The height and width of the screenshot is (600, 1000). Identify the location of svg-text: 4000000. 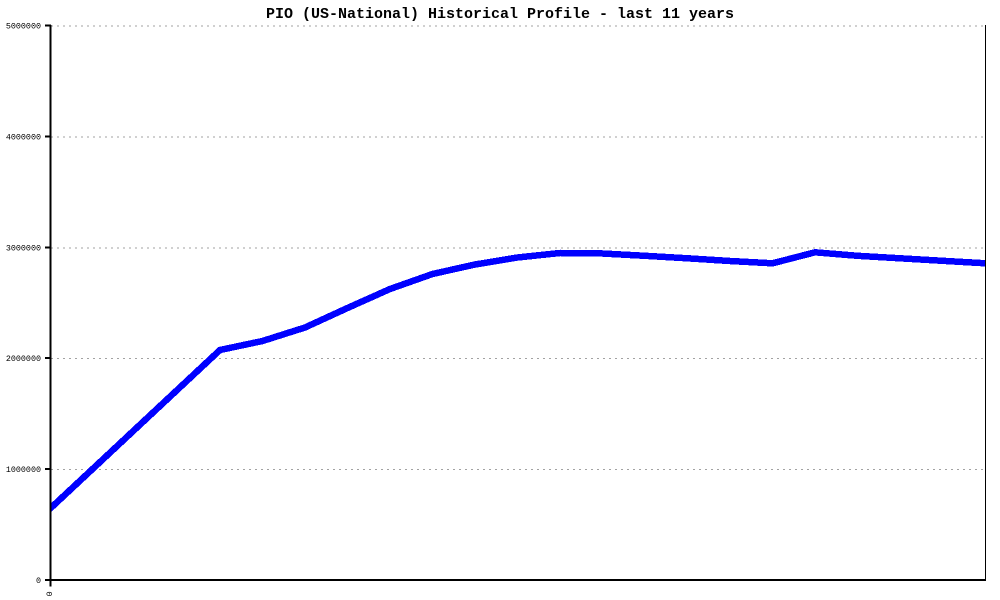
(23, 137).